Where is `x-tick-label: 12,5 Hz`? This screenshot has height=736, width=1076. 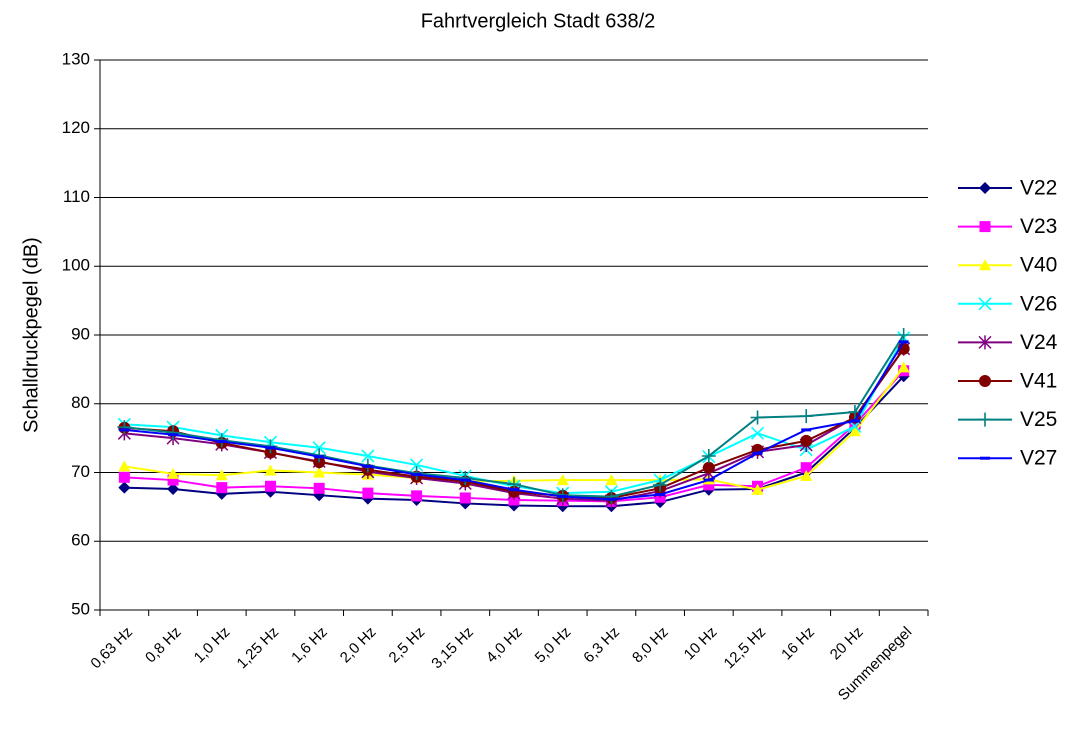
x-tick-label: 12,5 Hz is located at coordinates (745, 648).